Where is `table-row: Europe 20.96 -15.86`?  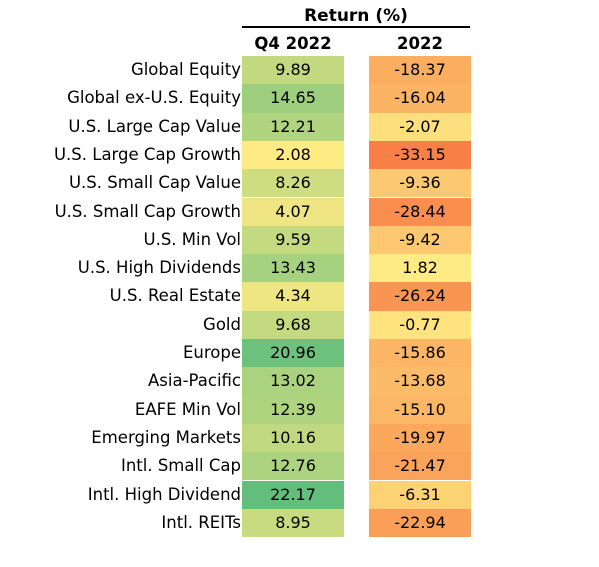 table-row: Europe 20.96 -15.86 is located at coordinates (299, 353).